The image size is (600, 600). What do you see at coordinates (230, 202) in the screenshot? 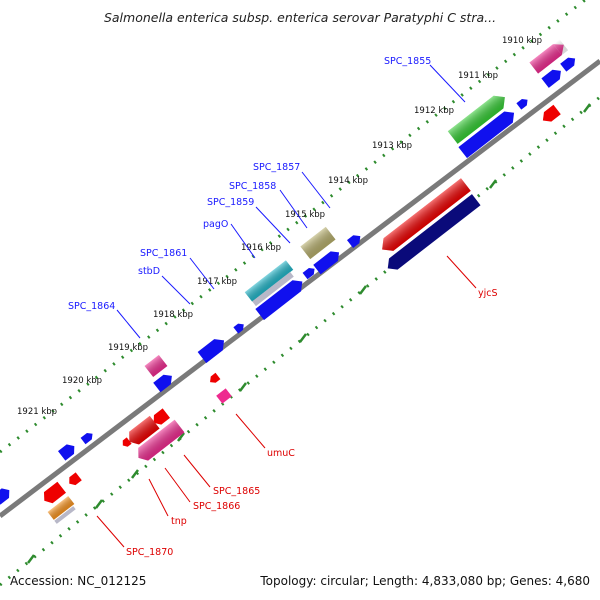
I see `gene-label: SPC_1859` at bounding box center [230, 202].